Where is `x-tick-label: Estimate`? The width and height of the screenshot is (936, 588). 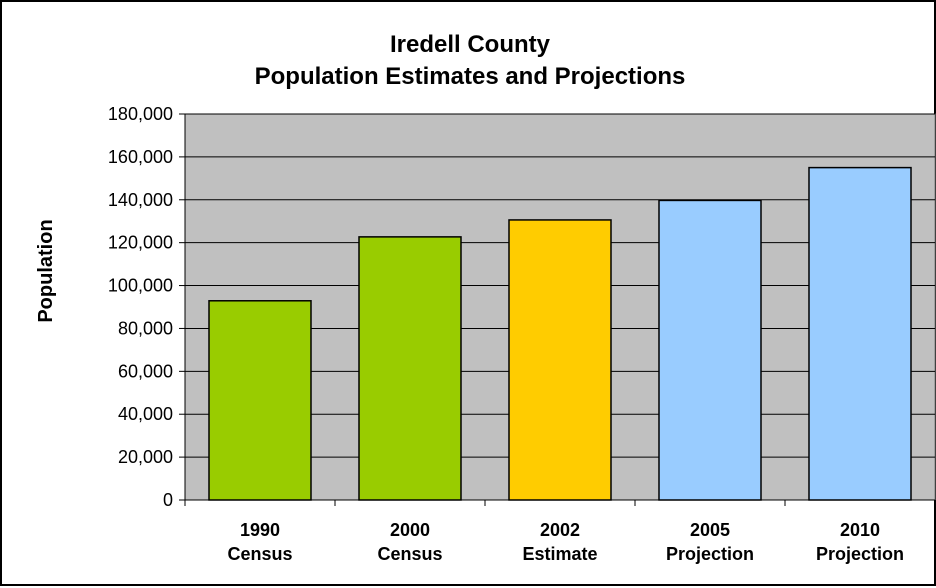 x-tick-label: Estimate is located at coordinates (559, 554).